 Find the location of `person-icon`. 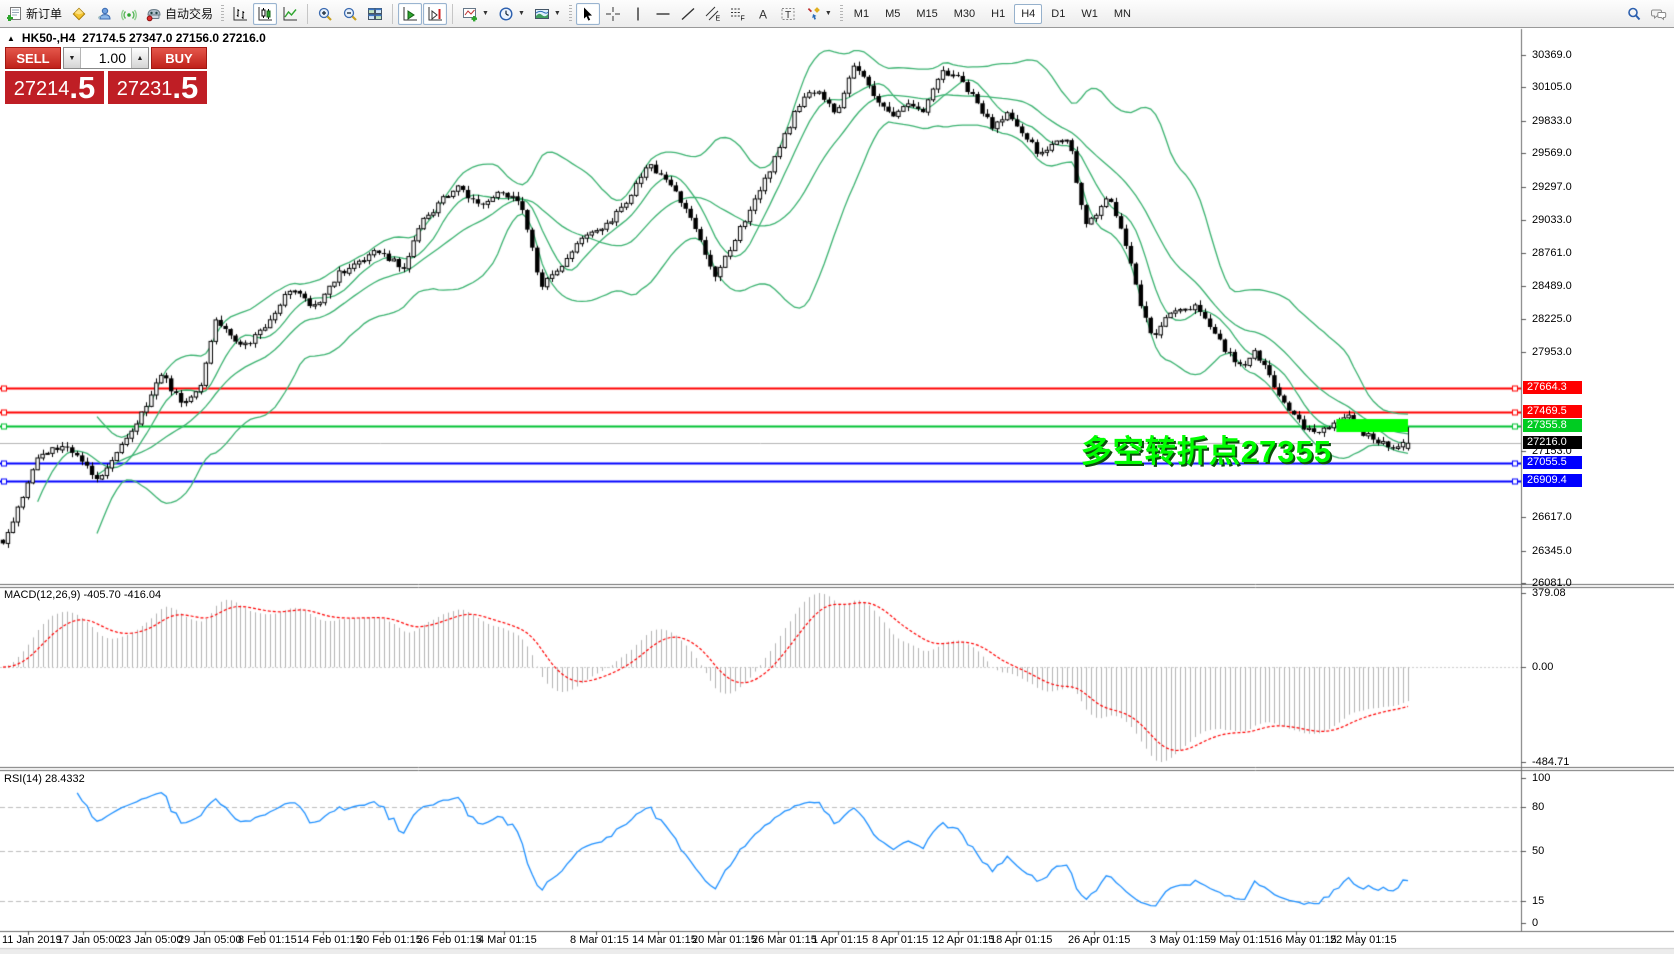

person-icon is located at coordinates (104, 13).